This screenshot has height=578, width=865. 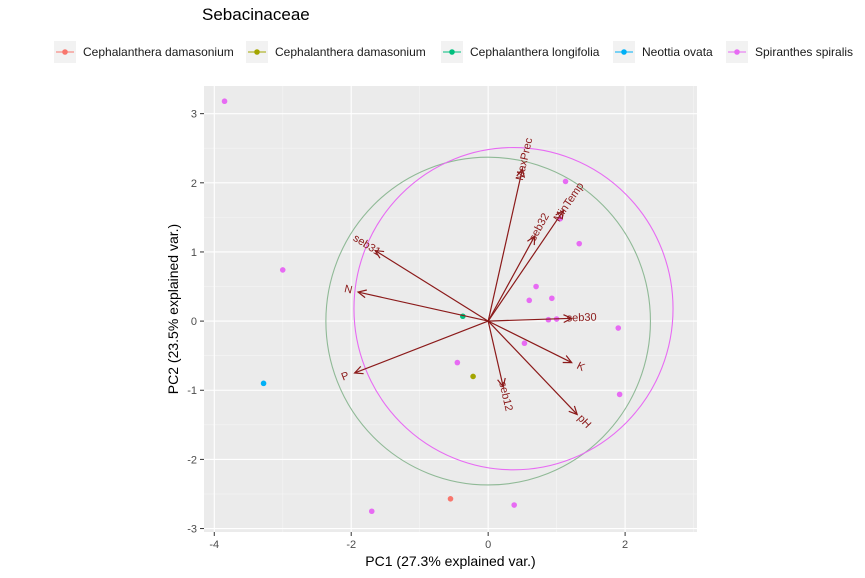 I want to click on loading-label: seb30, so click(x=582, y=318).